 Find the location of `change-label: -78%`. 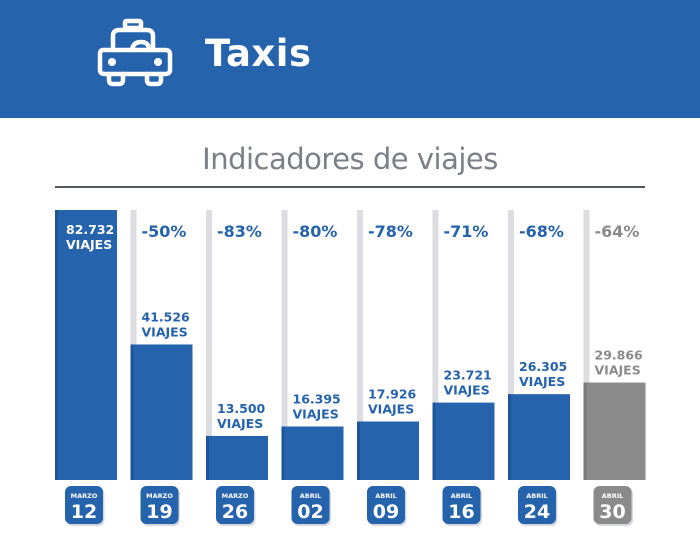

change-label: -78% is located at coordinates (390, 231).